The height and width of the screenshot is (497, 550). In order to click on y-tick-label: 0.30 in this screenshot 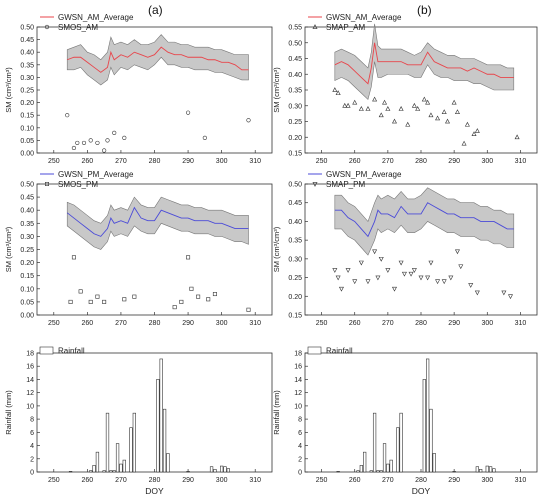, I will do `click(27, 237)`.